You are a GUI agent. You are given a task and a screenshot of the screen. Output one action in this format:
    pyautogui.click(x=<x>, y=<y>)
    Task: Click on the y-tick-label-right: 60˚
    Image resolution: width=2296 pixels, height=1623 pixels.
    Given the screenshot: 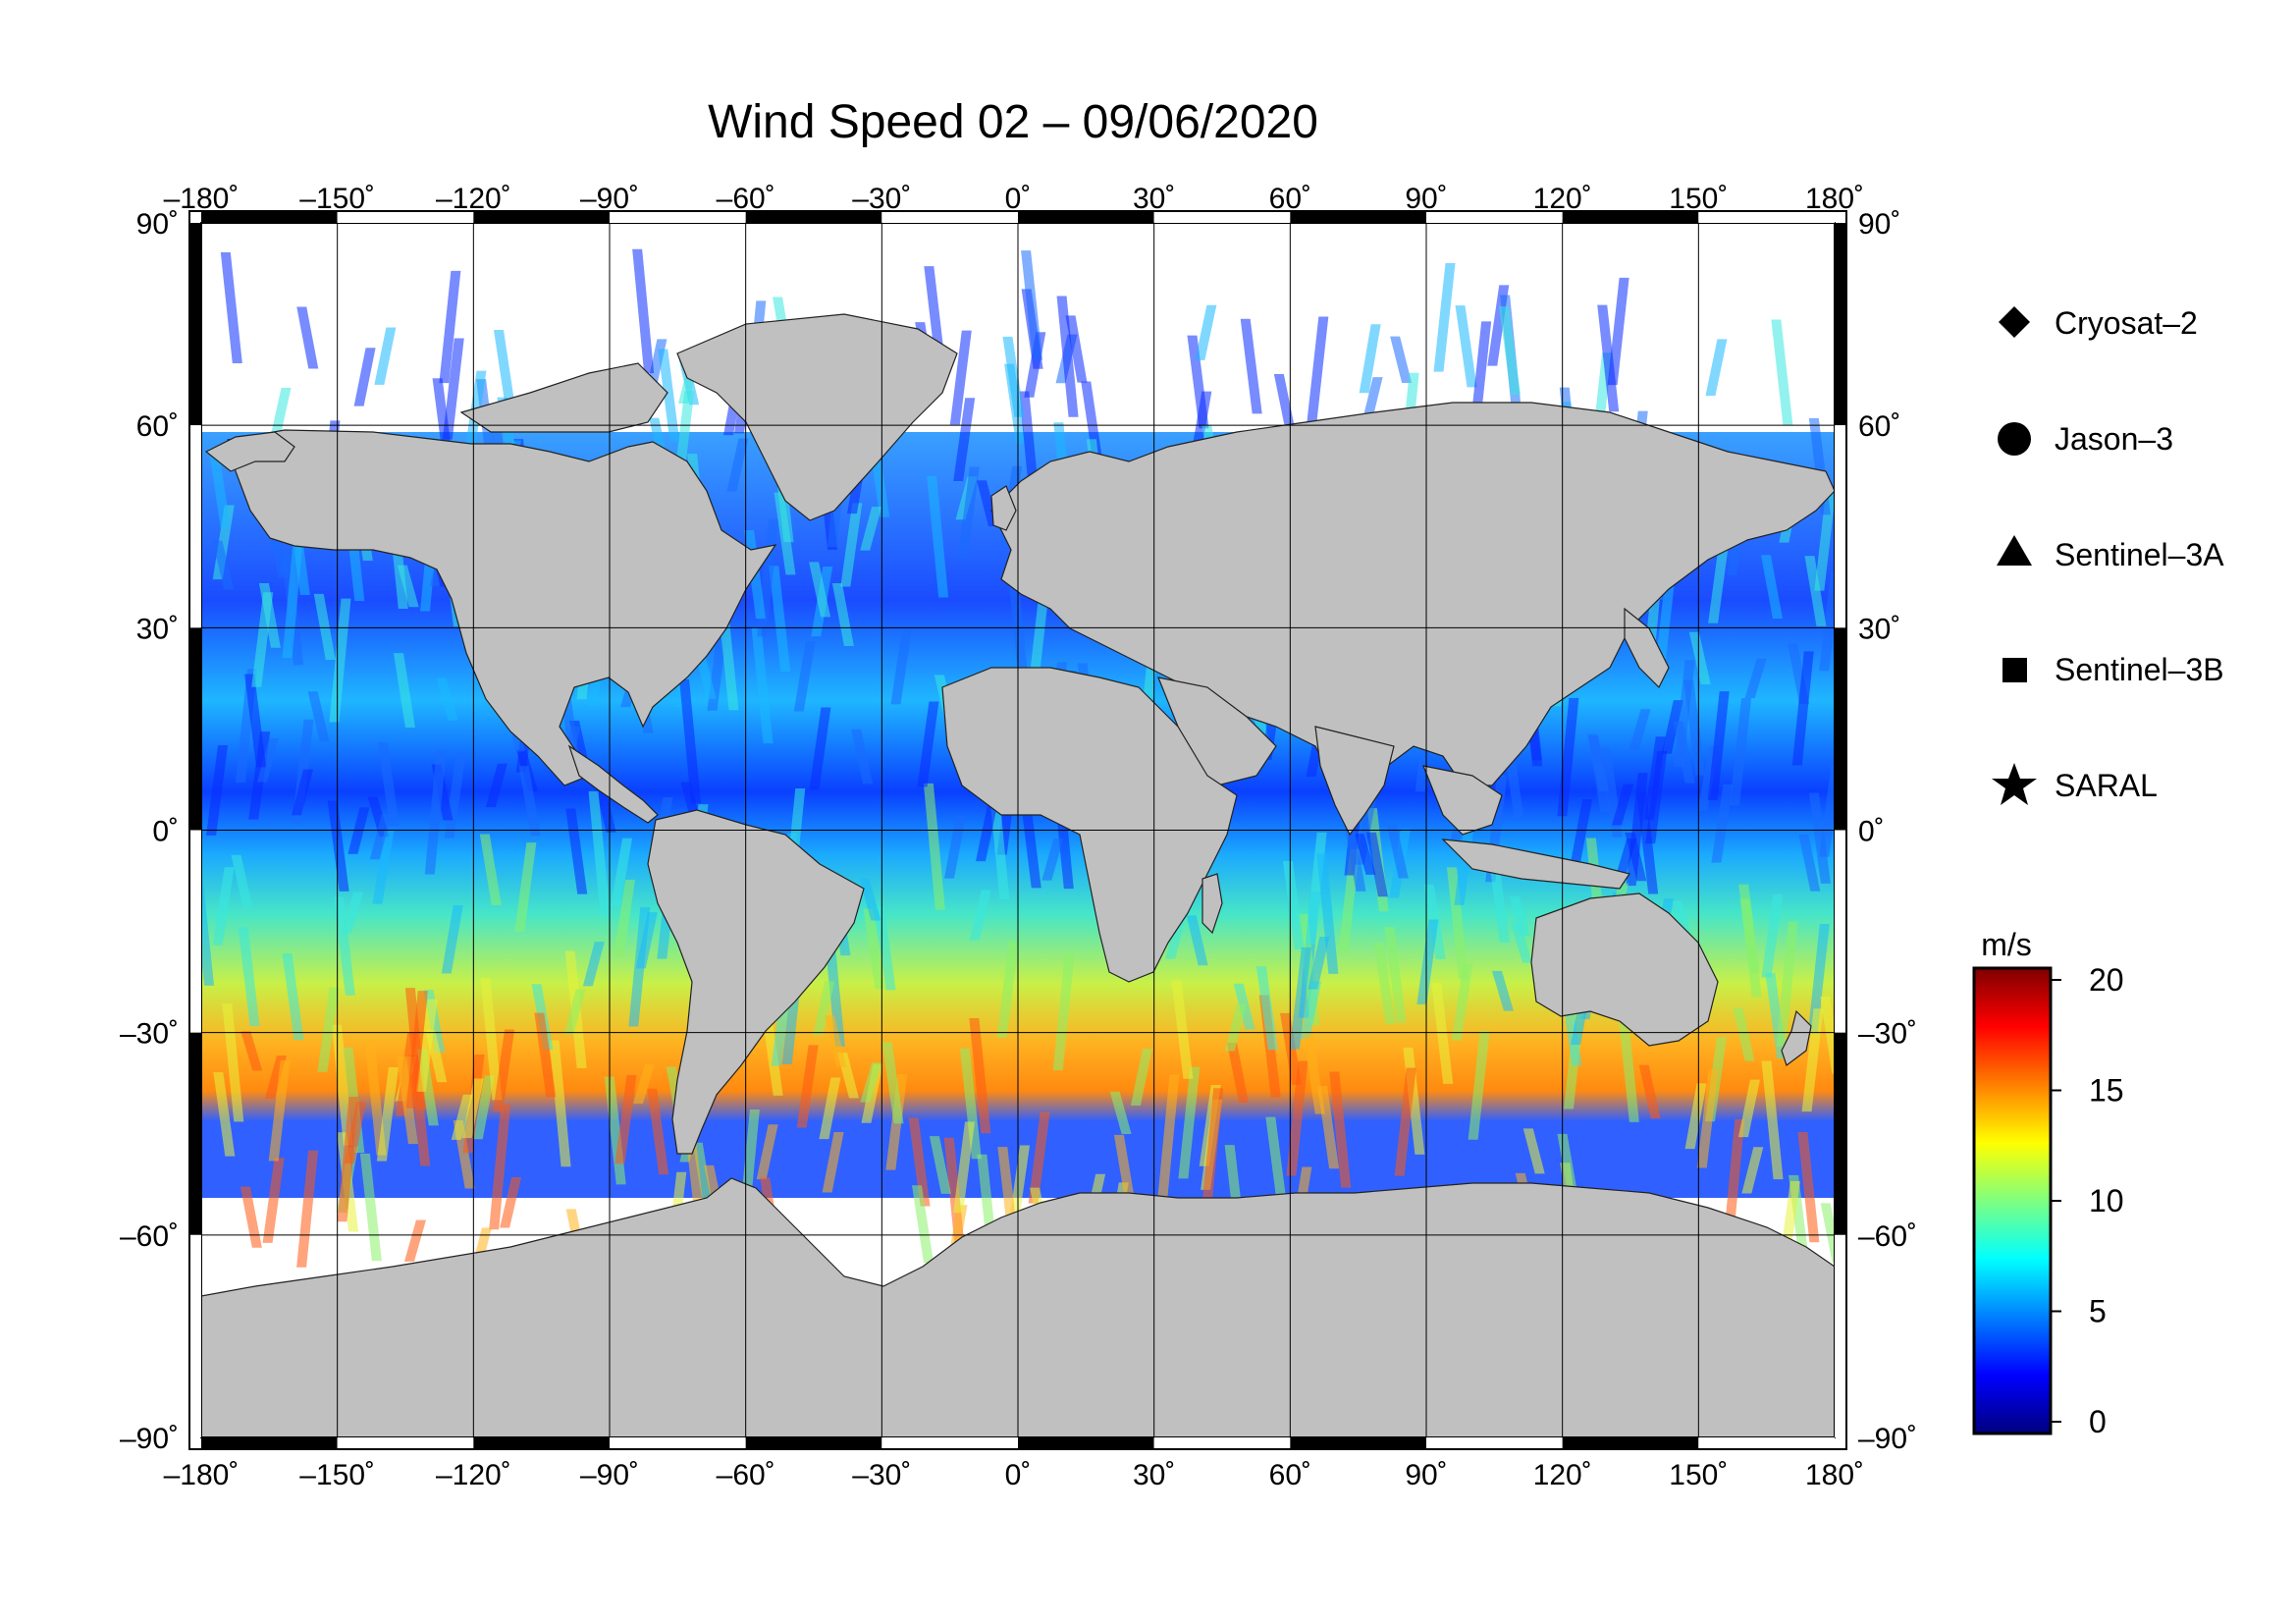 What is the action you would take?
    pyautogui.click(x=1879, y=427)
    